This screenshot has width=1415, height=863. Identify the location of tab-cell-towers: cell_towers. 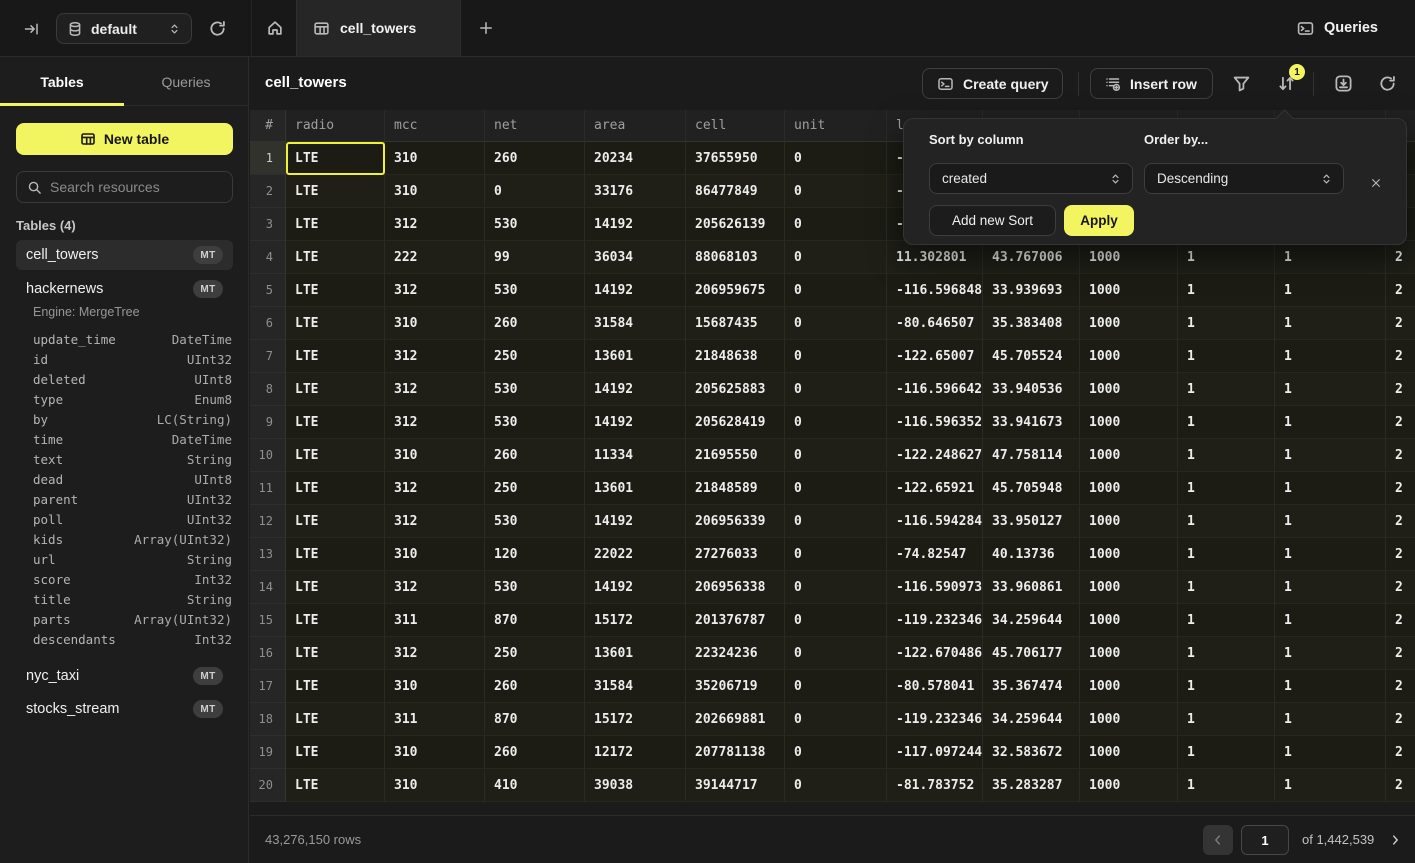
(378, 28).